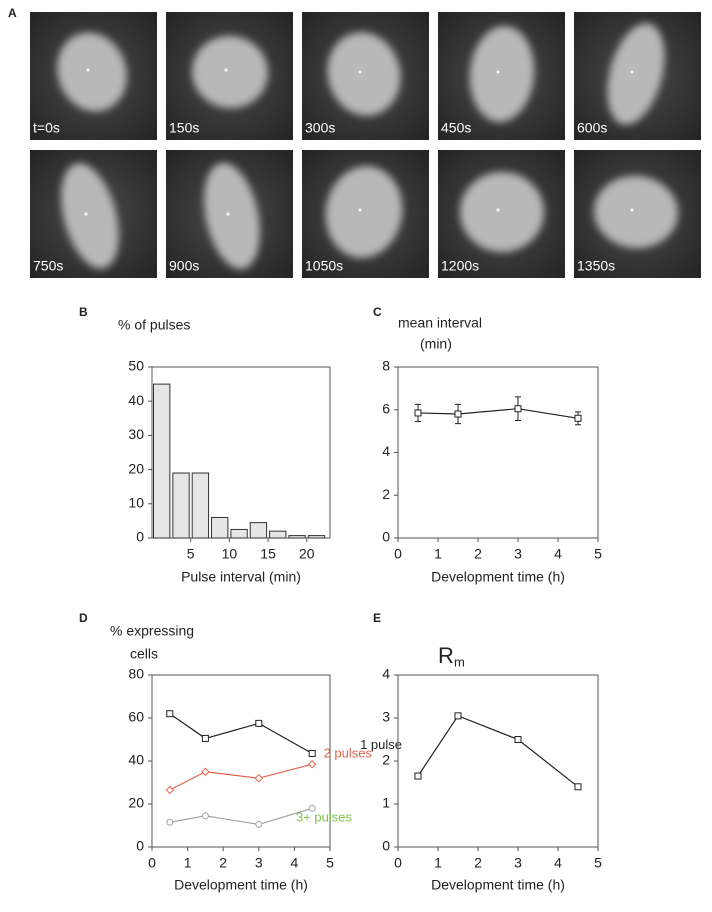  What do you see at coordinates (93, 76) in the screenshot?
I see `micrograph: t=0s` at bounding box center [93, 76].